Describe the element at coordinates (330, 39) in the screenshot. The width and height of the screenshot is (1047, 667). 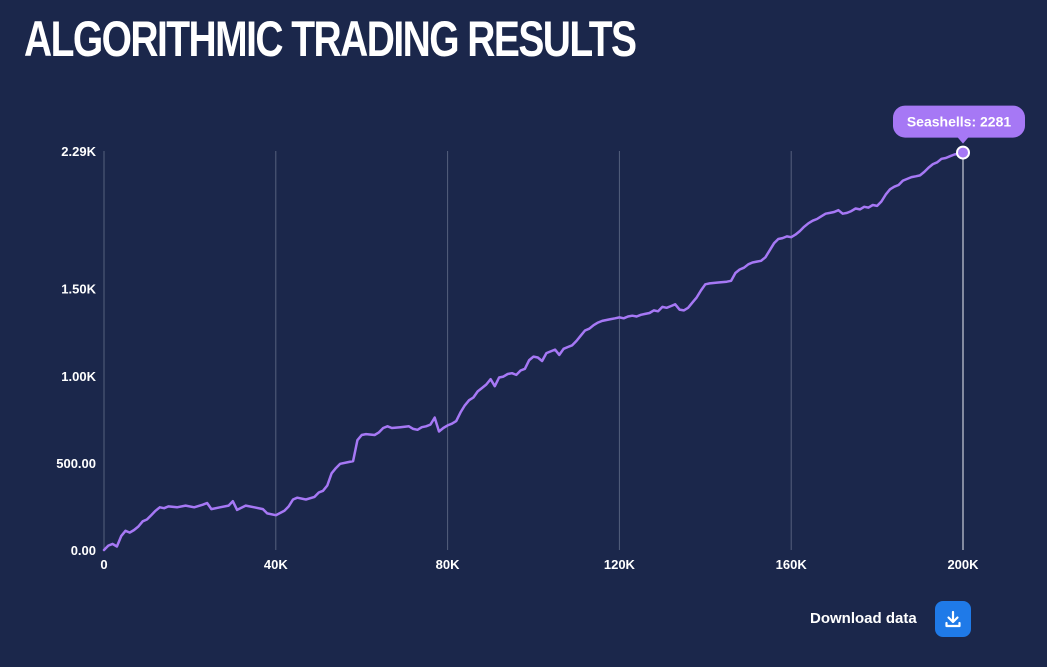
I see `page-title: ALGORITHMIC TRADING RESULTS` at that location.